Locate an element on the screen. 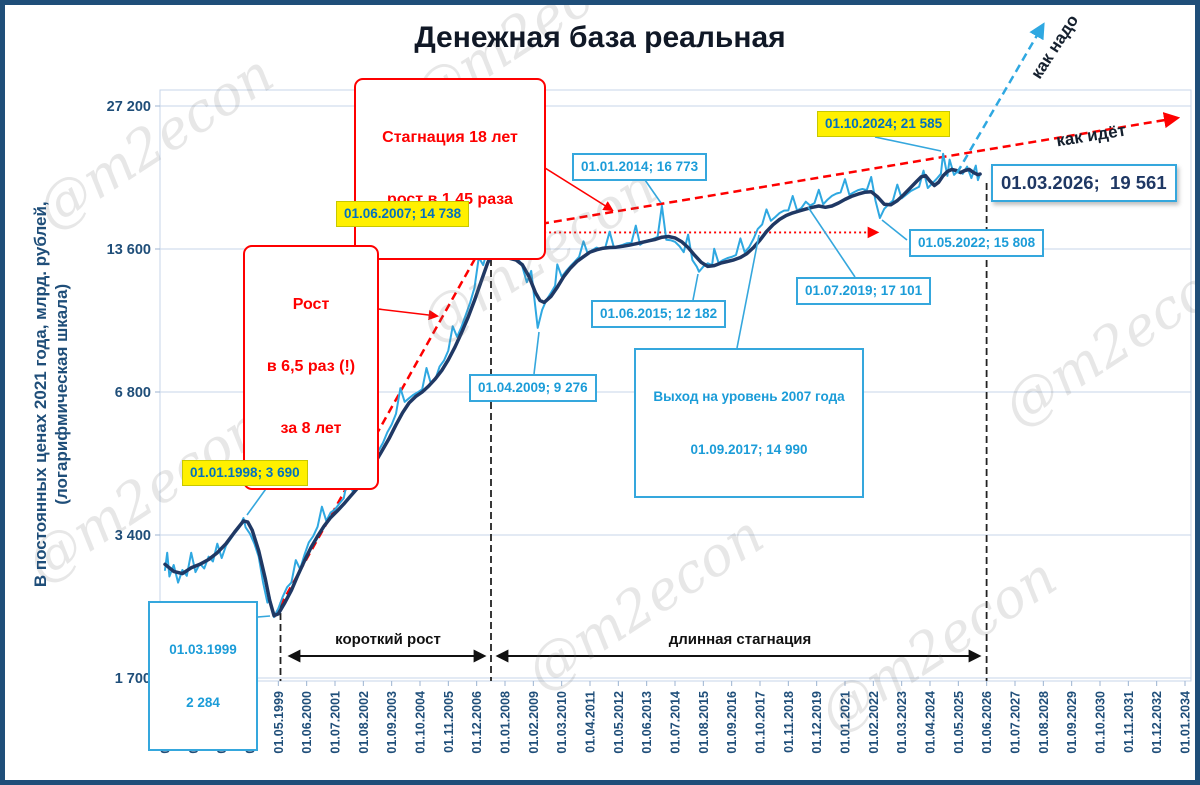 This screenshot has height=785, width=1200. svg-text: 1 700 is located at coordinates (133, 679).